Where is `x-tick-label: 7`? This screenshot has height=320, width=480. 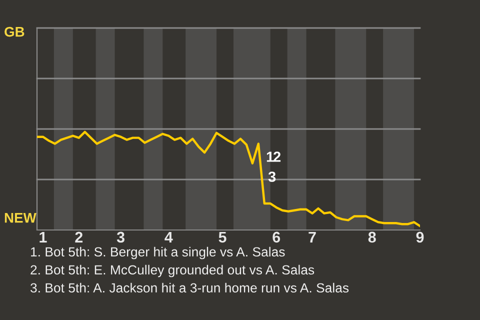
x-tick-label: 7 is located at coordinates (312, 237).